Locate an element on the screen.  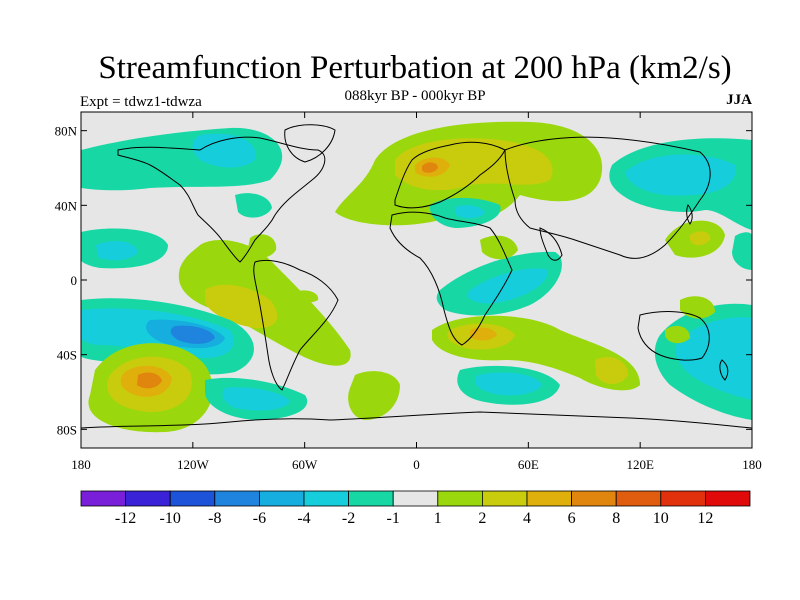
colorbar-label: -10 is located at coordinates (170, 518).